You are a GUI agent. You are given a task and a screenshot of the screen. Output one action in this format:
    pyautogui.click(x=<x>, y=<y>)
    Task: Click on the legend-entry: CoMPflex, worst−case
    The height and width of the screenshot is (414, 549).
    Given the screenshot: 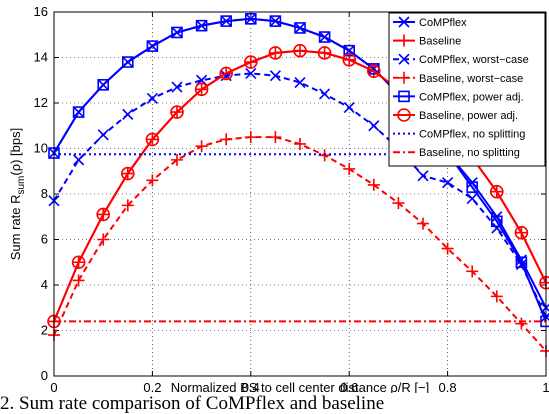 What is the action you would take?
    pyautogui.click(x=461, y=59)
    